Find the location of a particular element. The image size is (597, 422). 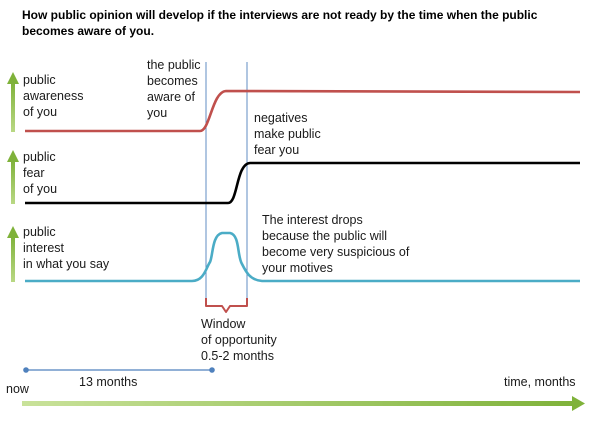

becomes-aware-note-line-3: aware of is located at coordinates (171, 97).